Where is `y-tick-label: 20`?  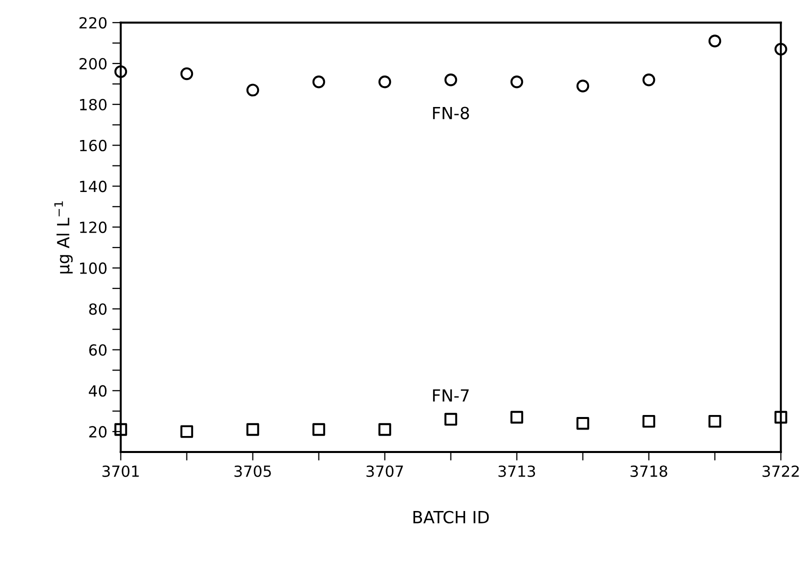 y-tick-label: 20 is located at coordinates (98, 432).